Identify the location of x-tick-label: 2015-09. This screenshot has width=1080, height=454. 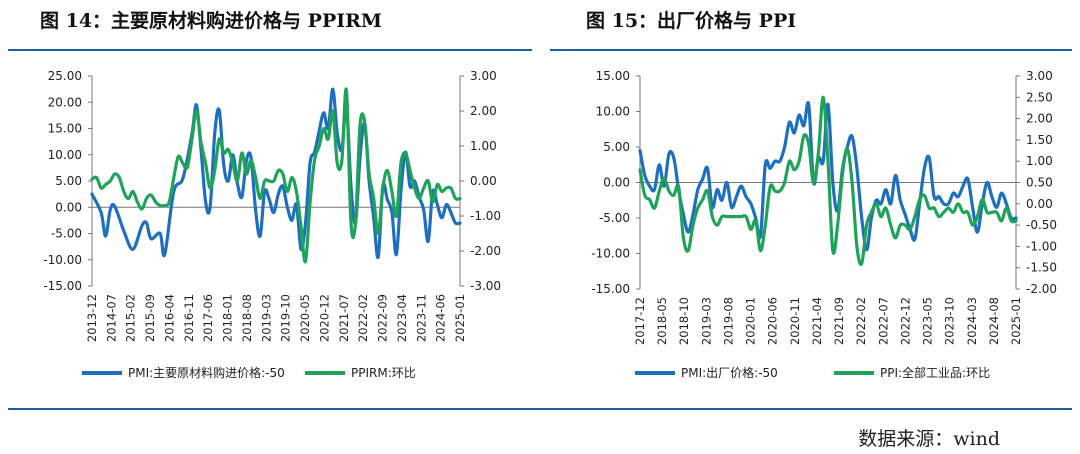
(150, 318).